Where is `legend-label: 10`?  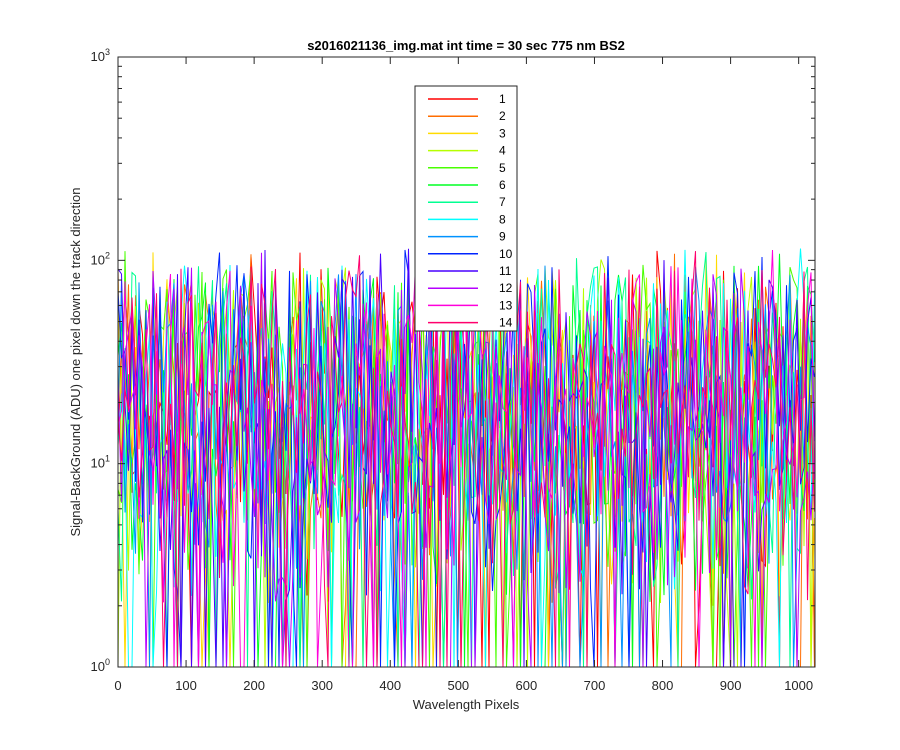 legend-label: 10 is located at coordinates (506, 254).